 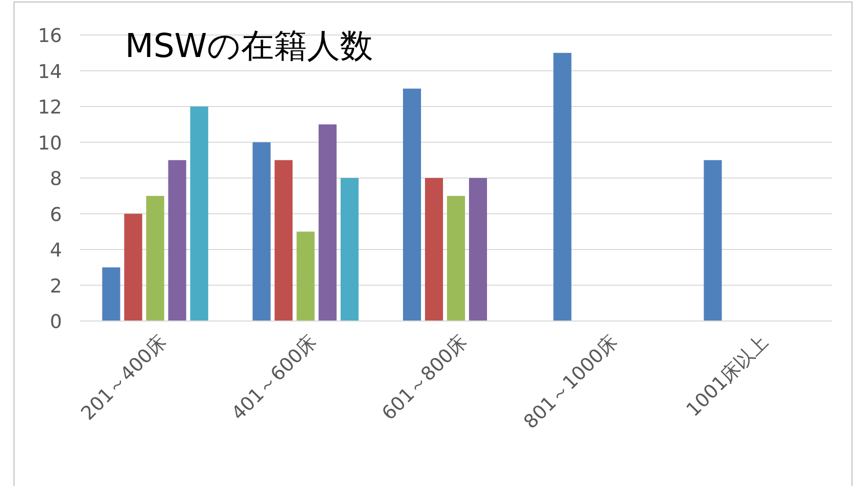 What do you see at coordinates (50, 107) in the screenshot?
I see `y-tick-label: 12` at bounding box center [50, 107].